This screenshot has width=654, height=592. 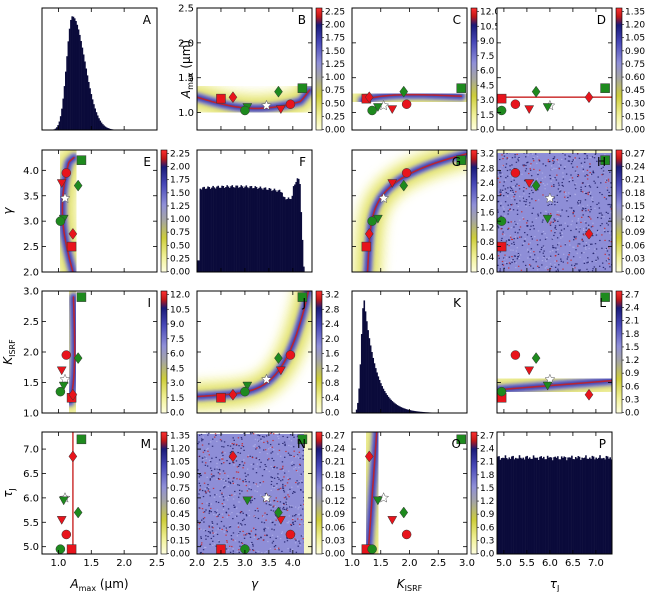 What do you see at coordinates (180, 233) in the screenshot?
I see `colorbar-label: 0.75` at bounding box center [180, 233].